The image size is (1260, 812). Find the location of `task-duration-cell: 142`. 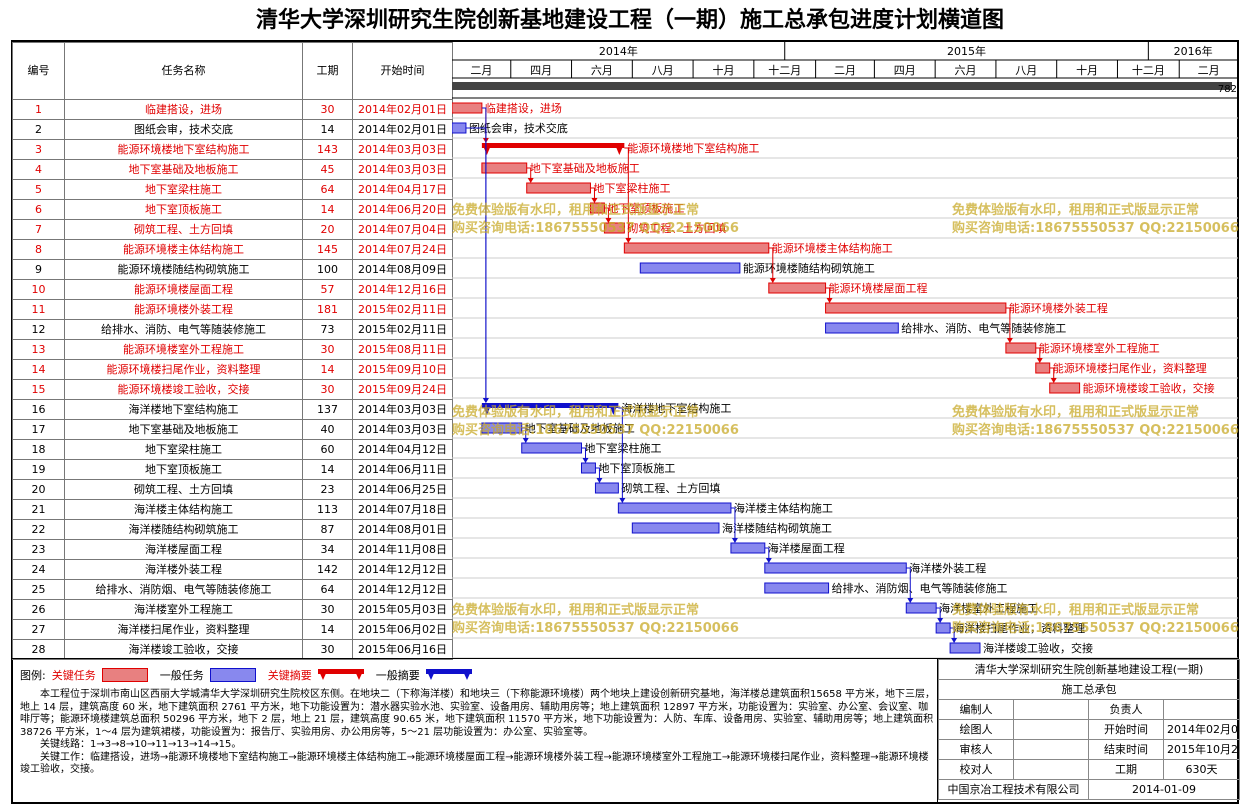

task-duration-cell: 142 is located at coordinates (327, 569).